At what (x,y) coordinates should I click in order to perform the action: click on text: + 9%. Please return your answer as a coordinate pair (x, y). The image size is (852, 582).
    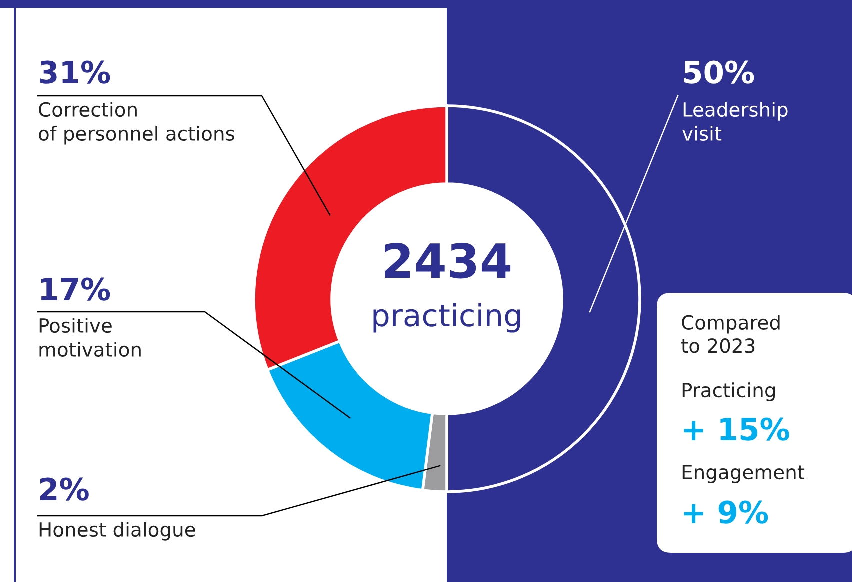
    Looking at the image, I should click on (726, 512).